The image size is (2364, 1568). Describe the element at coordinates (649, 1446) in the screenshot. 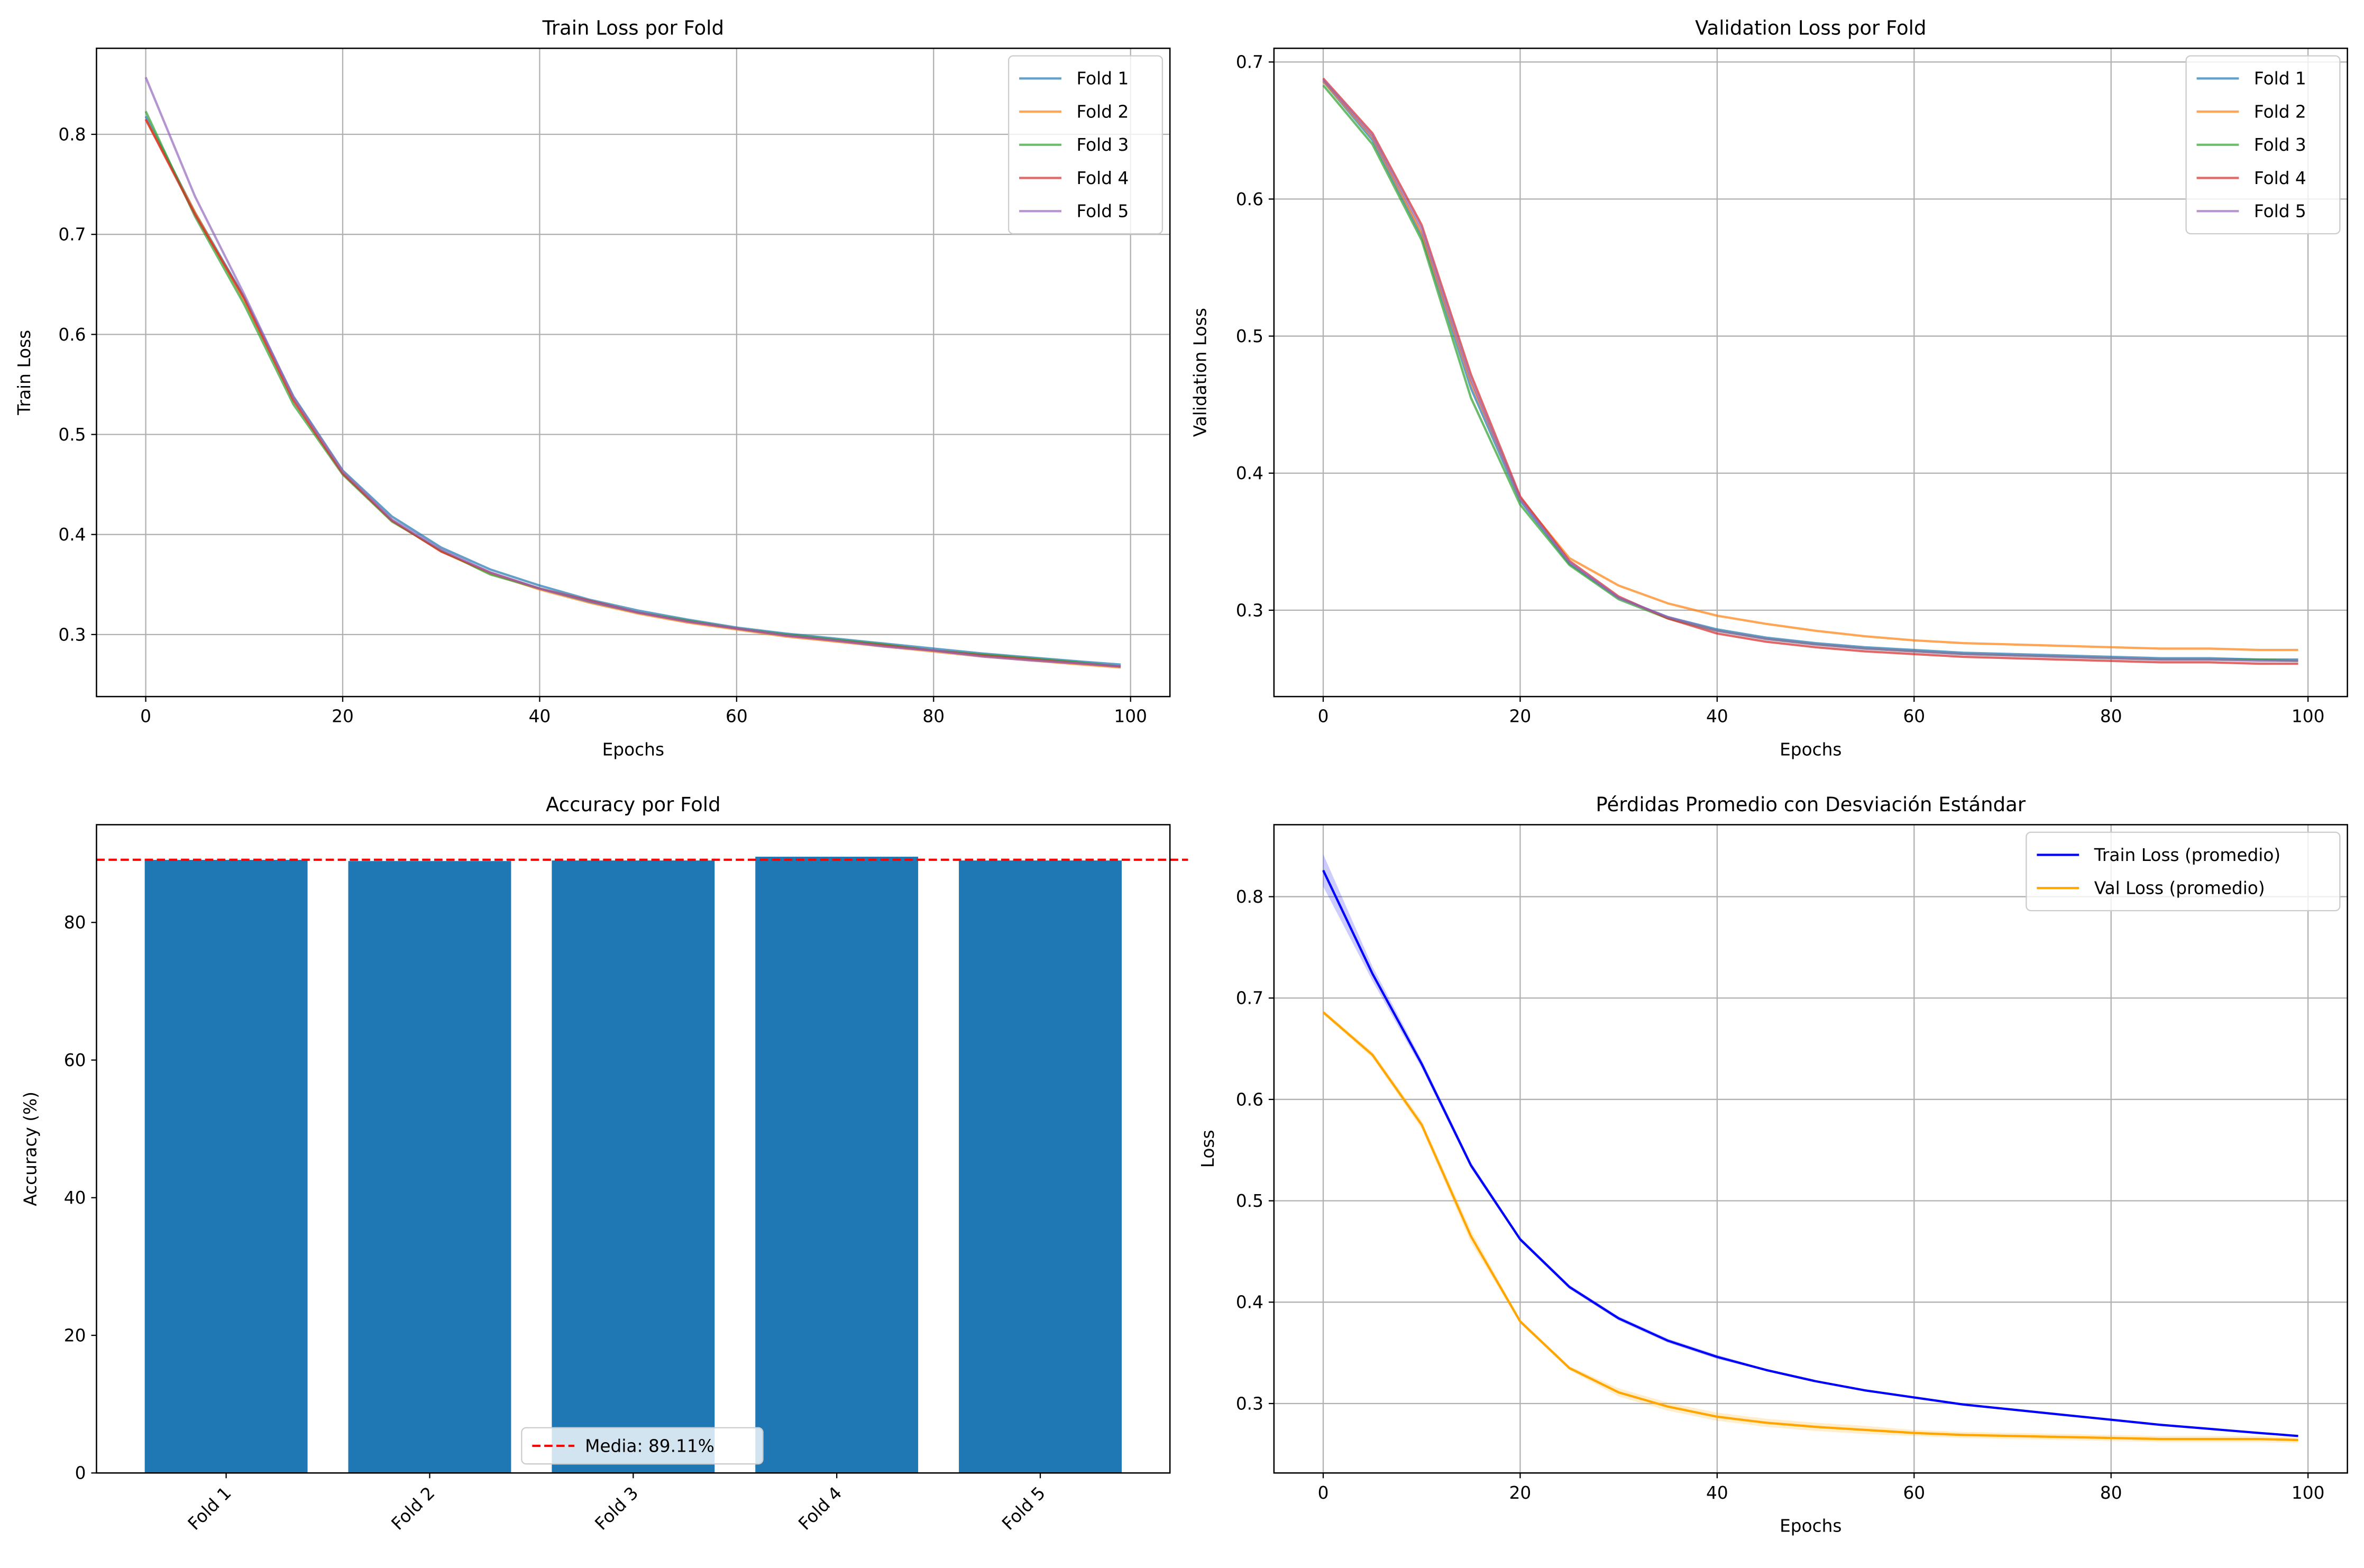

I see `legend-label: Media: 89.11%` at that location.